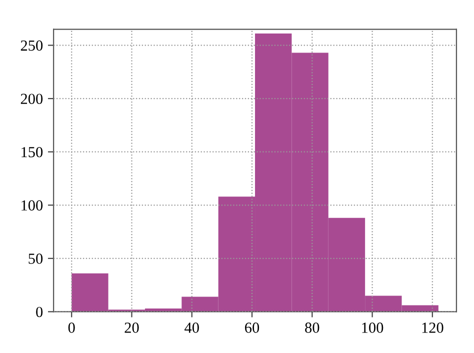 This screenshot has height=353, width=474. What do you see at coordinates (373, 327) in the screenshot?
I see `x-tick-label: 100` at bounding box center [373, 327].